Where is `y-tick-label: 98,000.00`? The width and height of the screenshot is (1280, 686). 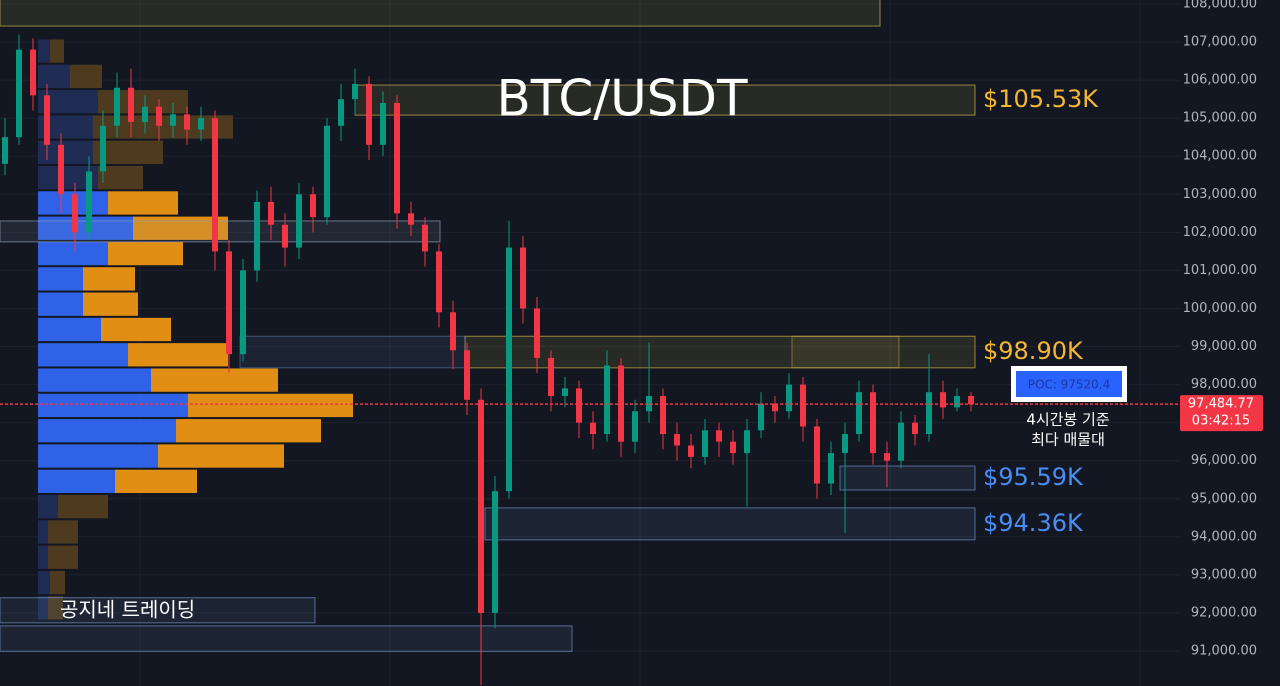
y-tick-label: 98,000.00 is located at coordinates (1224, 384).